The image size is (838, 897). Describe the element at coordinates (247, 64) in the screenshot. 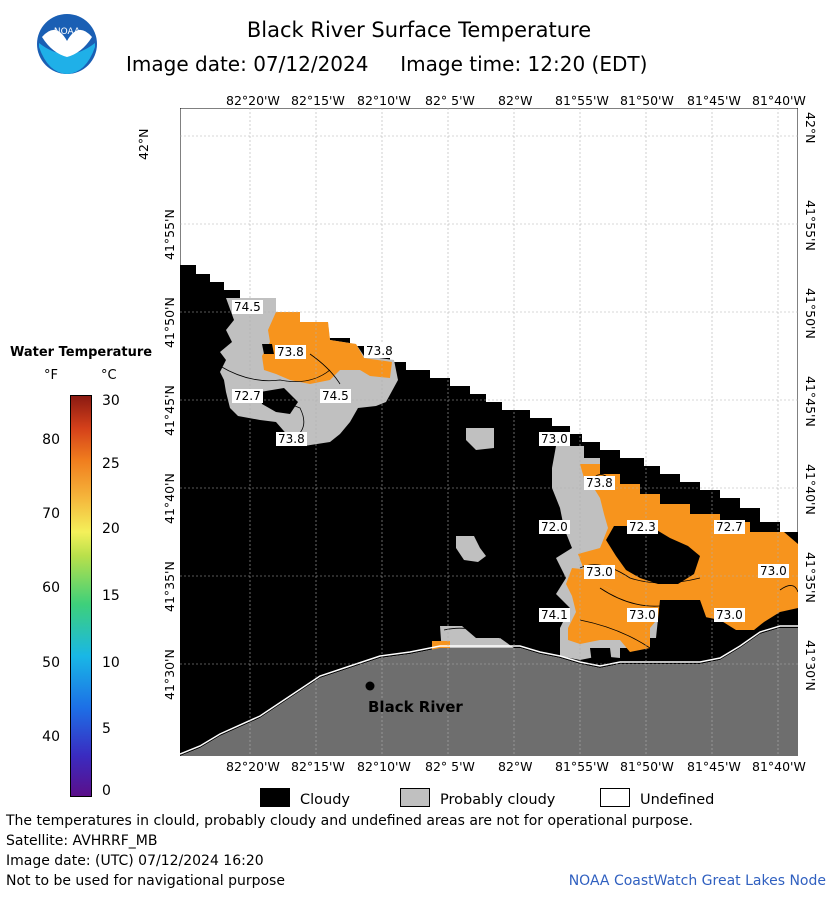

I see `image-date: Image date: 07/12/2024` at that location.